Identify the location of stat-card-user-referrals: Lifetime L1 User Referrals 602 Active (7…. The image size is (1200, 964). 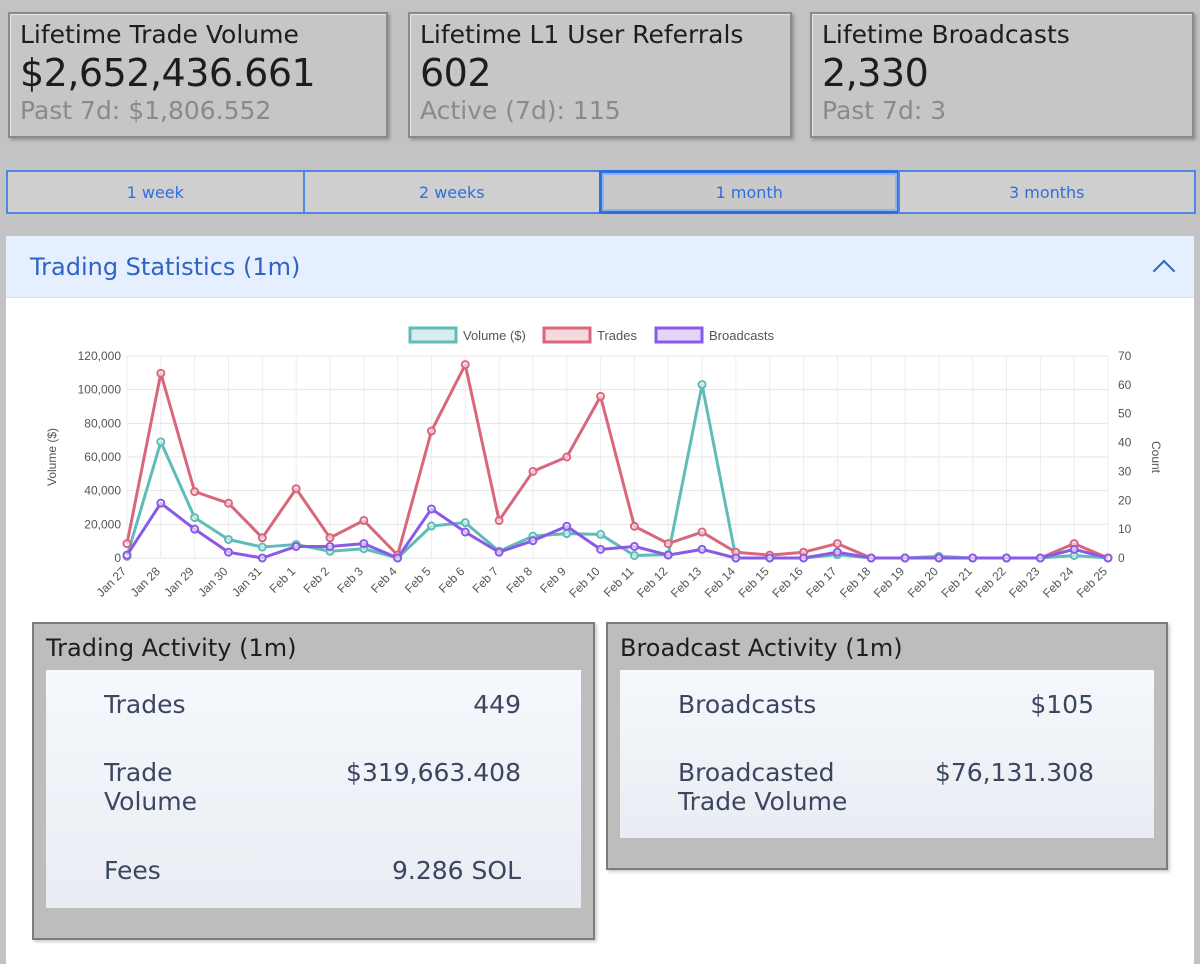
(600, 75).